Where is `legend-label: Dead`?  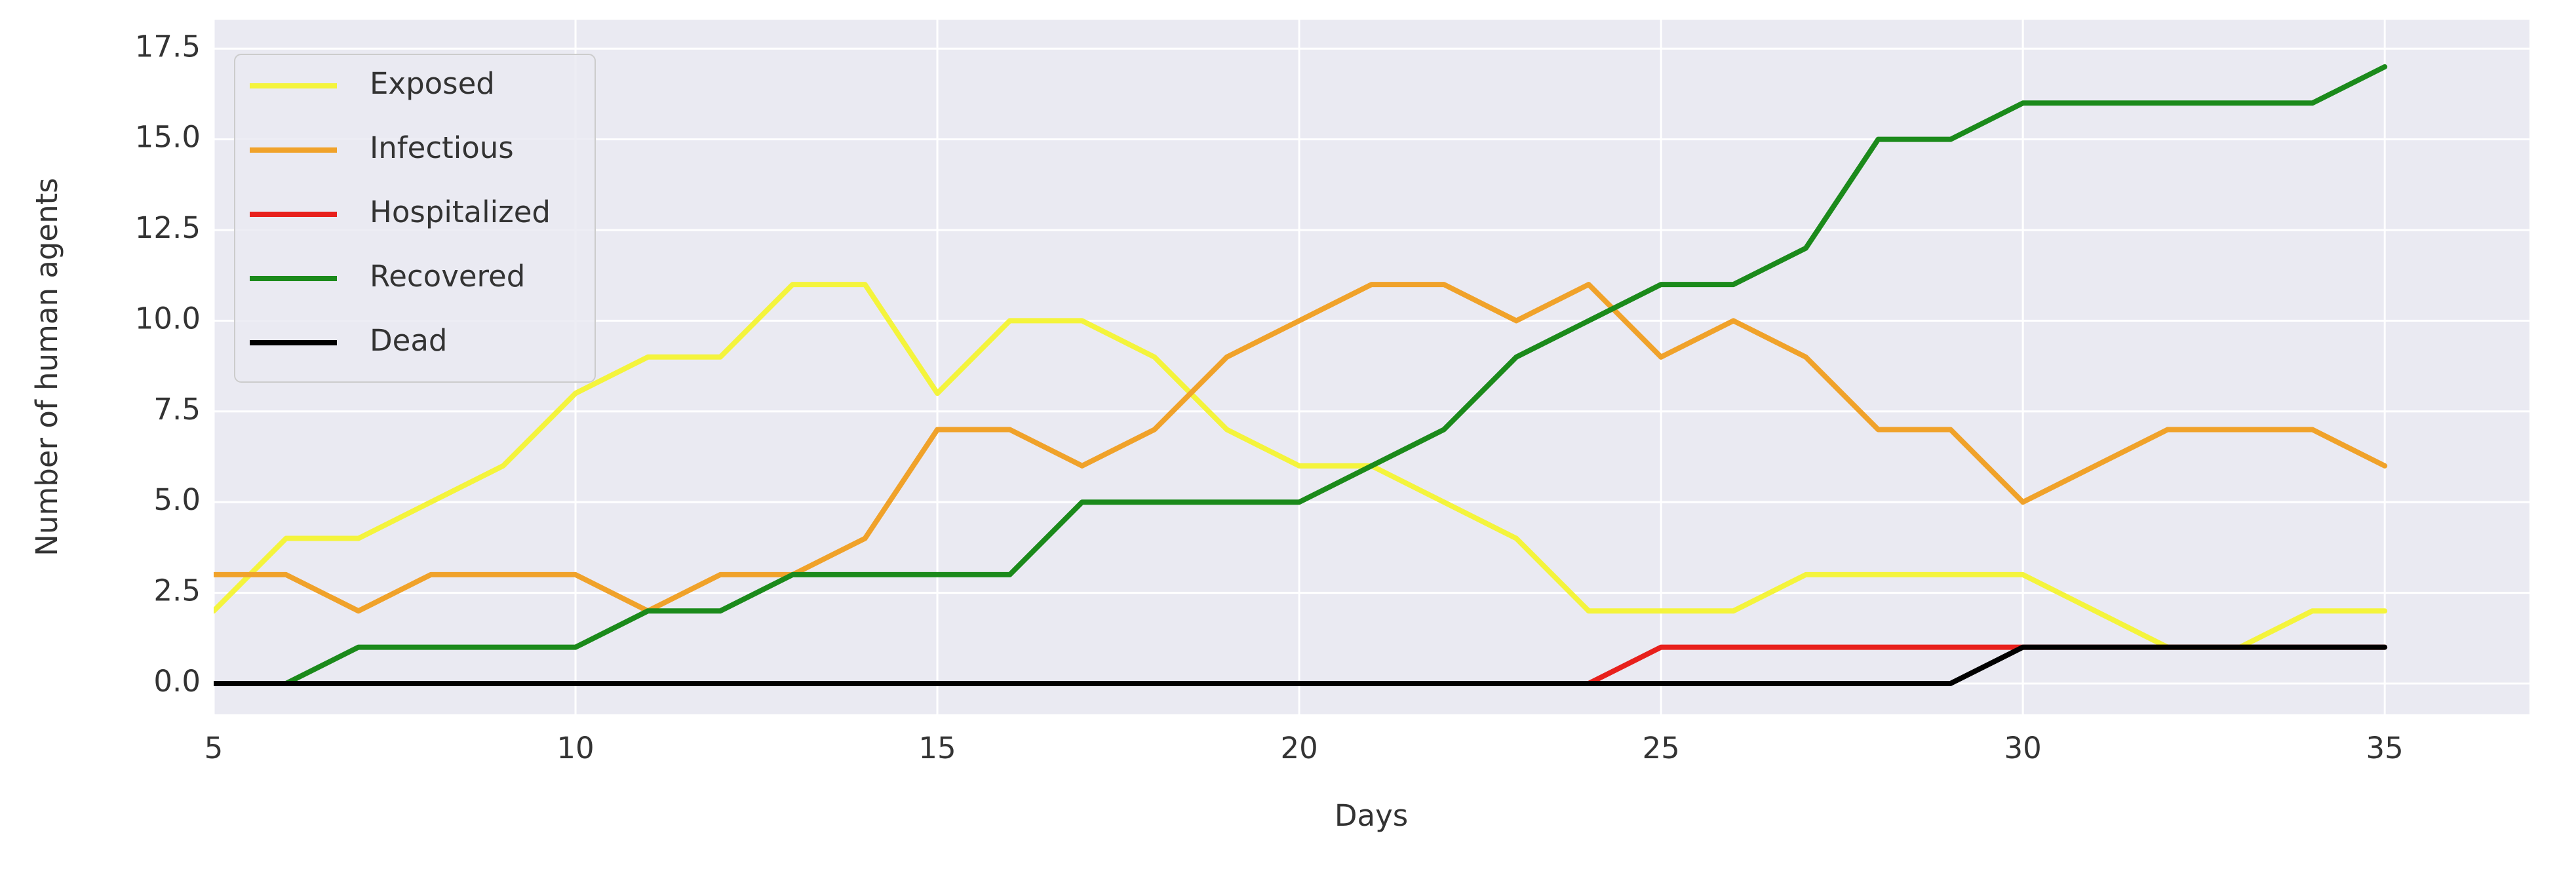 legend-label: Dead is located at coordinates (408, 340).